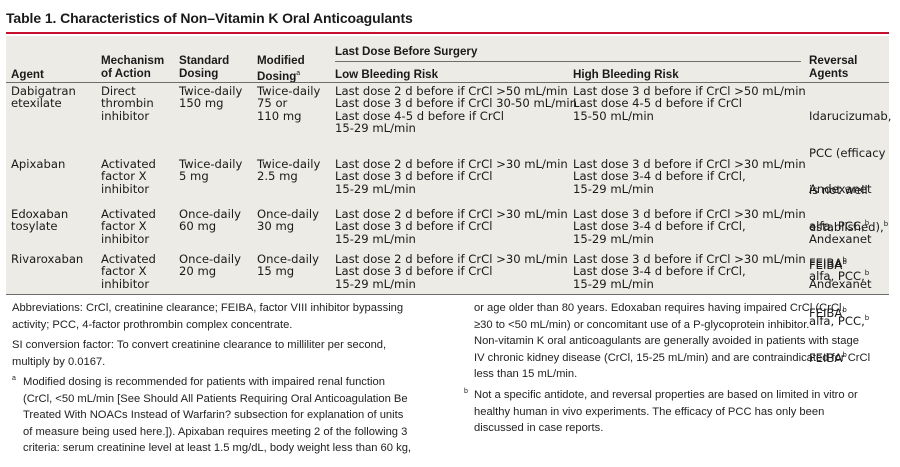  What do you see at coordinates (288, 265) in the screenshot?
I see `cell-modified-dosing: Once-daily 15 mg` at bounding box center [288, 265].